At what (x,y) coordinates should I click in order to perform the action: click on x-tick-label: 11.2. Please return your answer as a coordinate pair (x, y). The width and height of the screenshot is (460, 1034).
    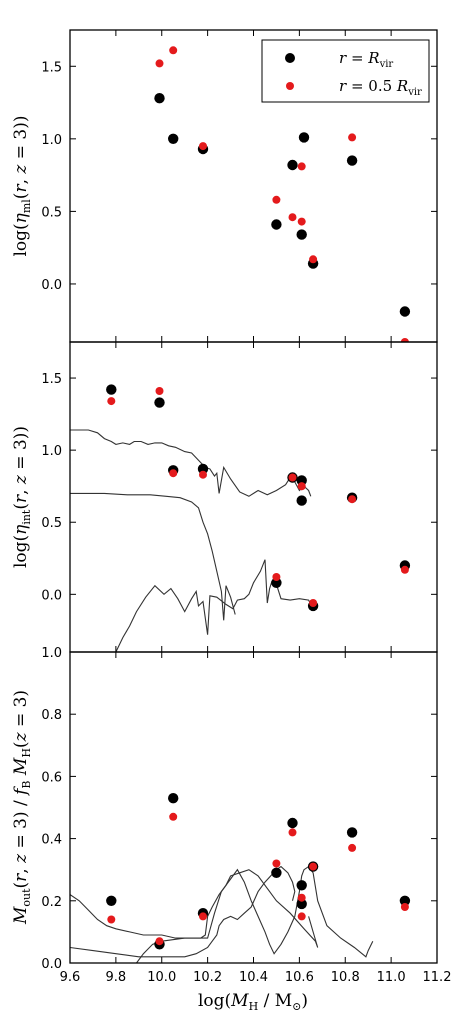
    Looking at the image, I should click on (437, 977).